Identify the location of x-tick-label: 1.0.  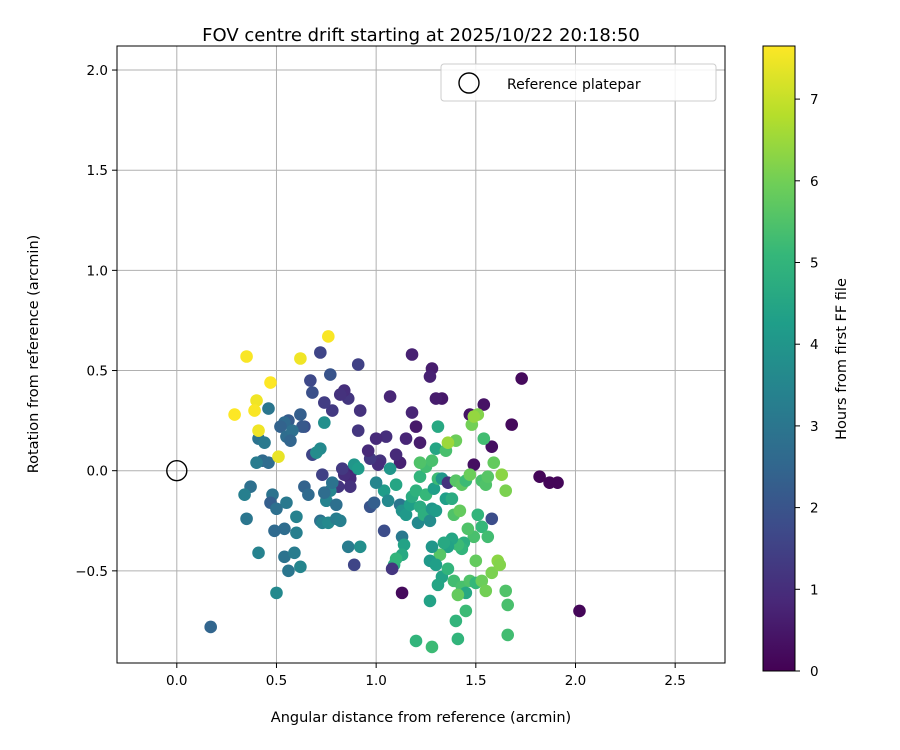
(375, 681).